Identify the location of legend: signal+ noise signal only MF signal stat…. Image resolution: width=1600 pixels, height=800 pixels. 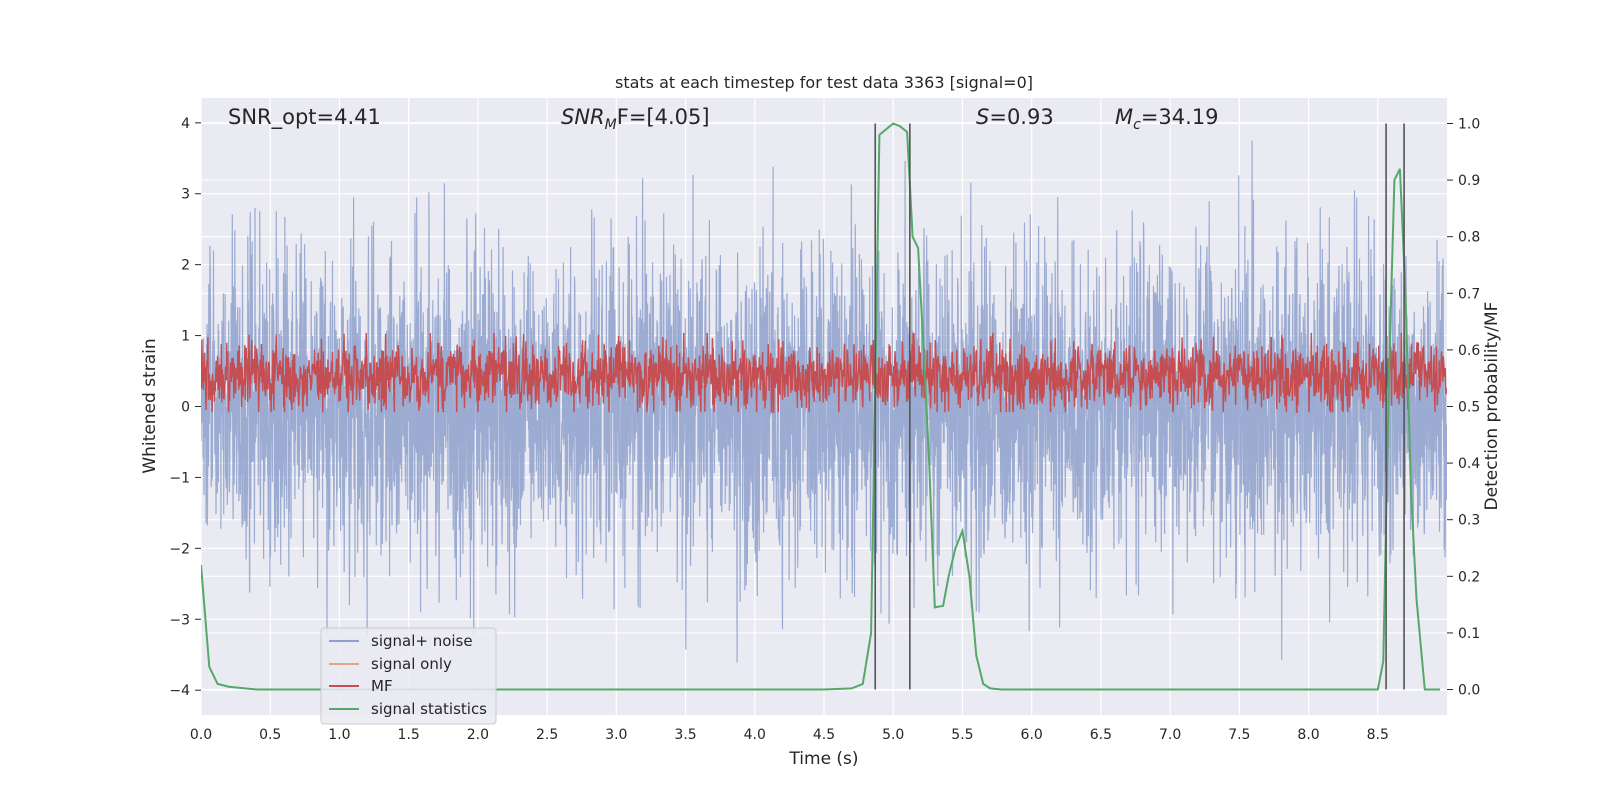
(408, 676).